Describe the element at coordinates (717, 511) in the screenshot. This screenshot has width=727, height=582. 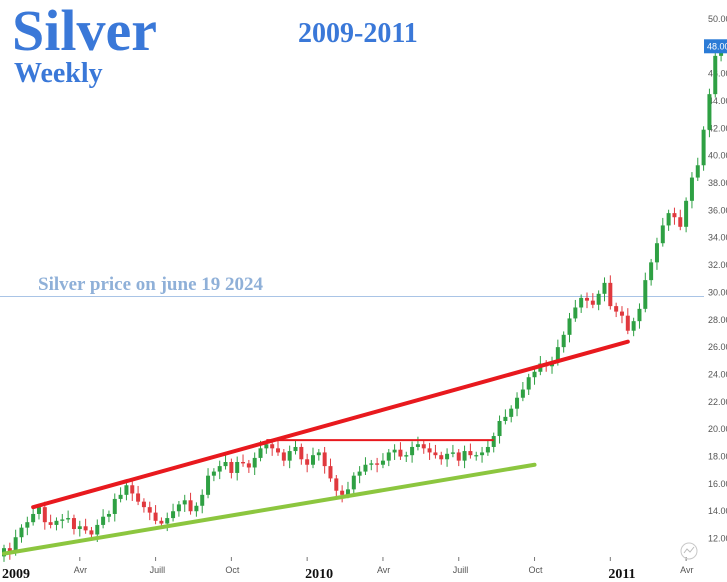
I see `y-tick-label: 14.00` at that location.